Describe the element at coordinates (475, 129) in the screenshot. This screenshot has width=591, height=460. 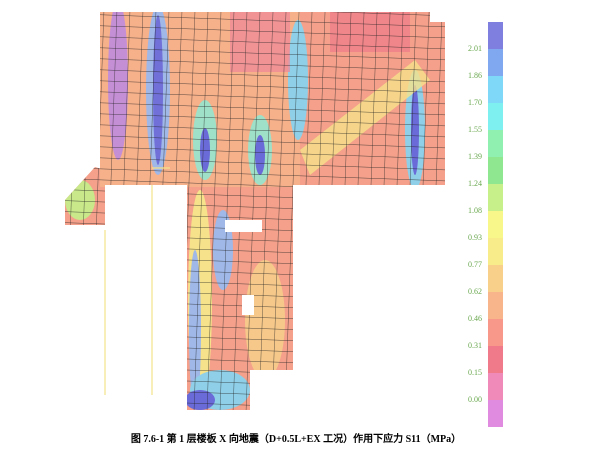
I see `colorbar-label: 1.55` at that location.